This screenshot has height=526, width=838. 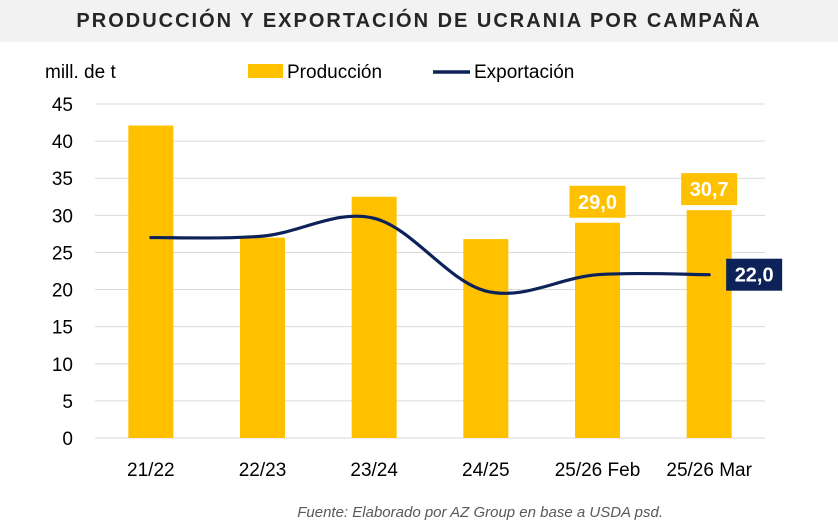 I want to click on y-tick-label: 0, so click(x=67, y=439).